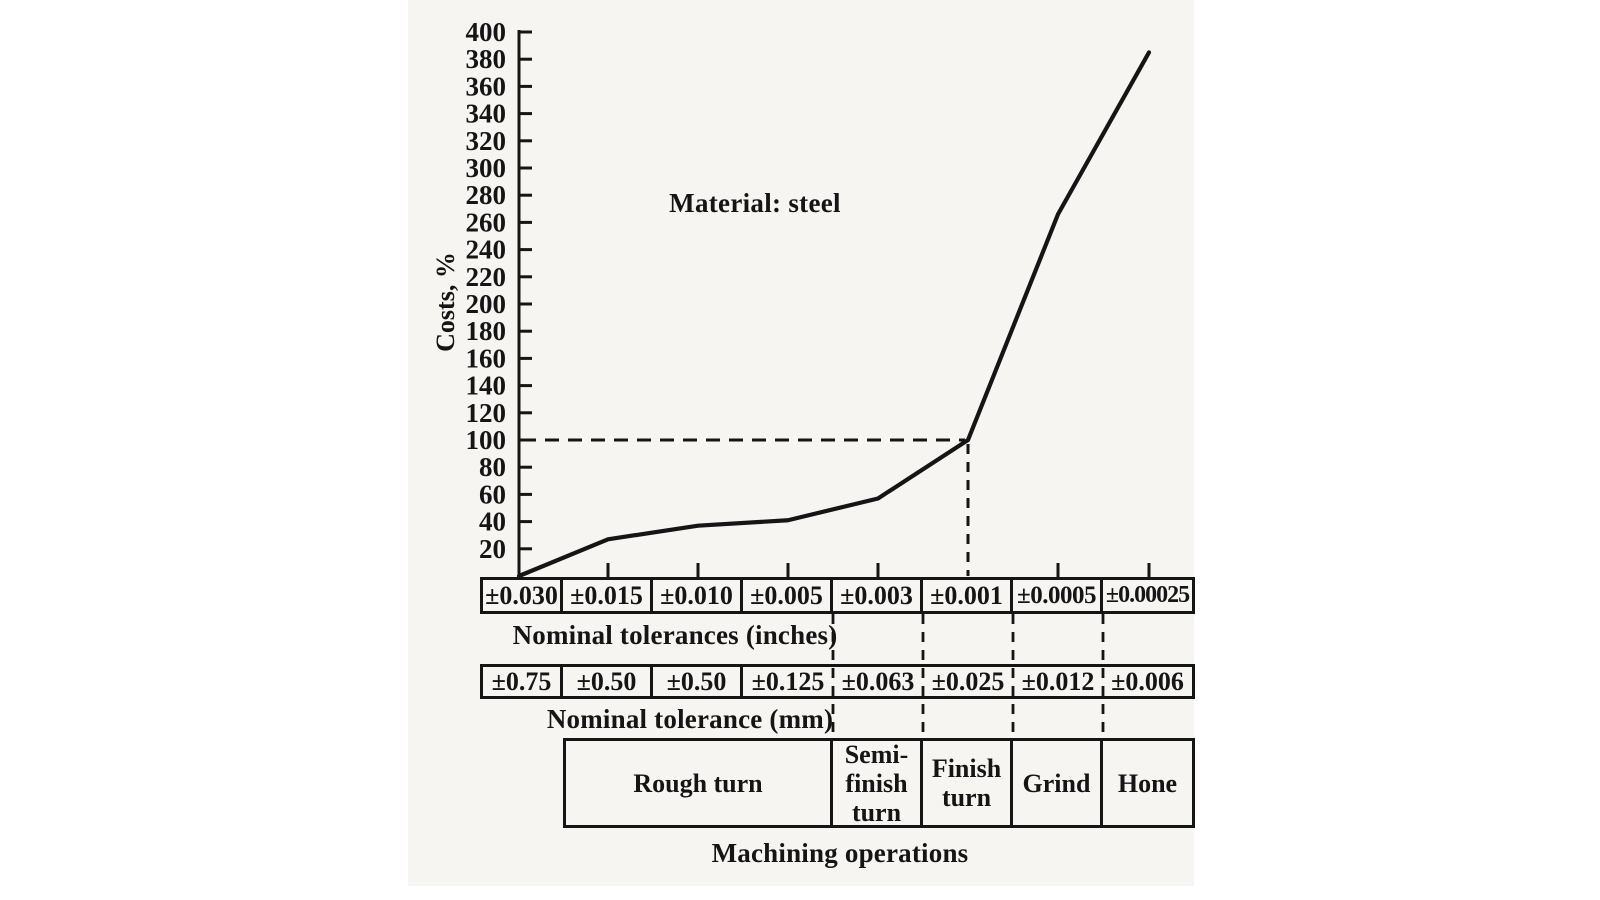 Image resolution: width=1600 pixels, height=900 pixels. Describe the element at coordinates (486, 250) in the screenshot. I see `y-tick-label: 240` at that location.